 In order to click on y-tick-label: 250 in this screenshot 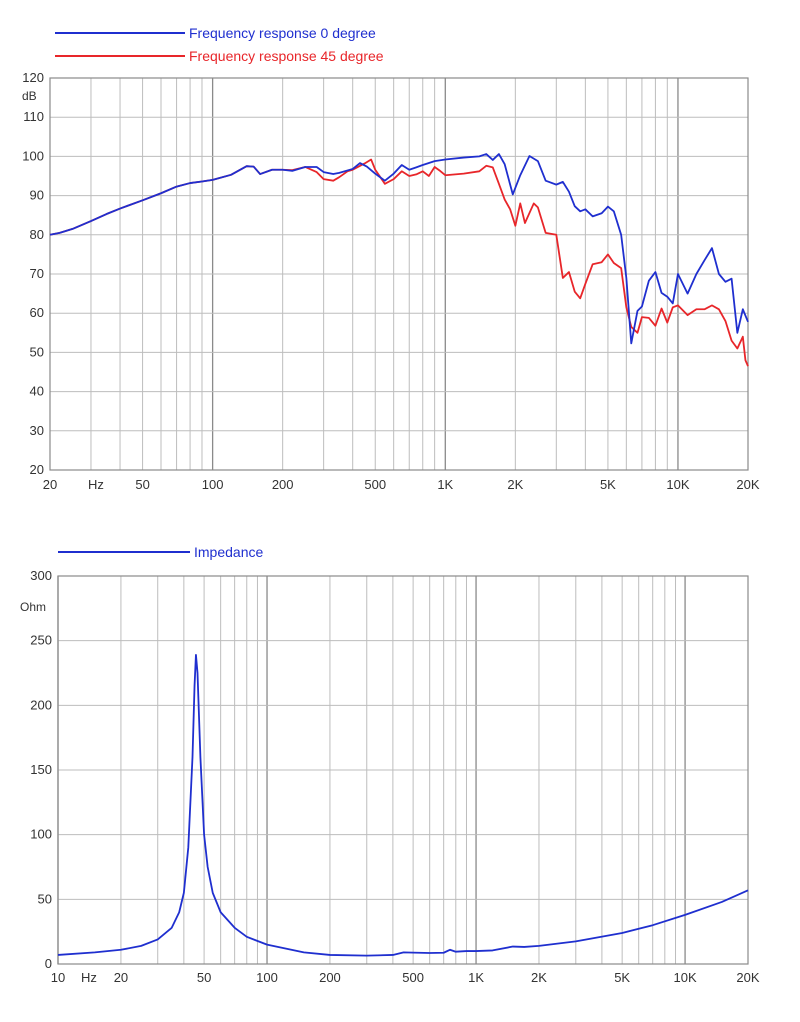, I will do `click(41, 640)`.